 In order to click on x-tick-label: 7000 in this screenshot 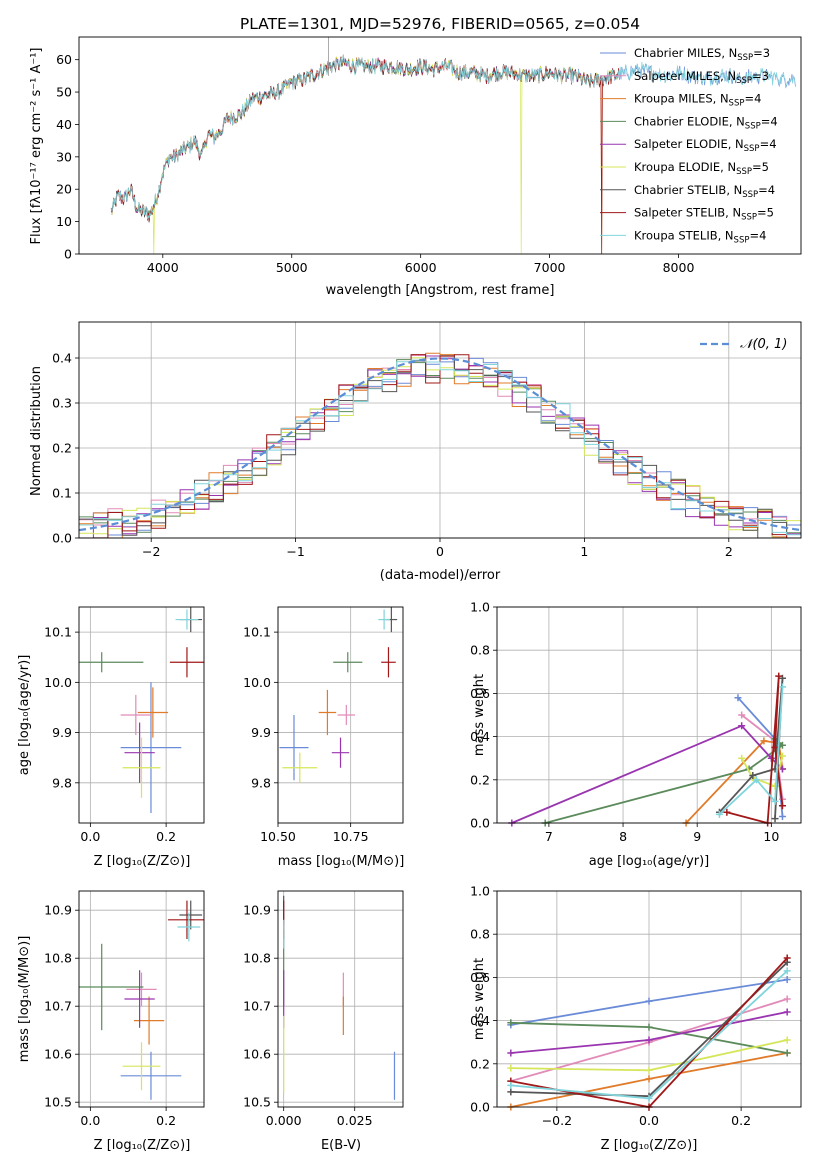, I will do `click(550, 267)`.